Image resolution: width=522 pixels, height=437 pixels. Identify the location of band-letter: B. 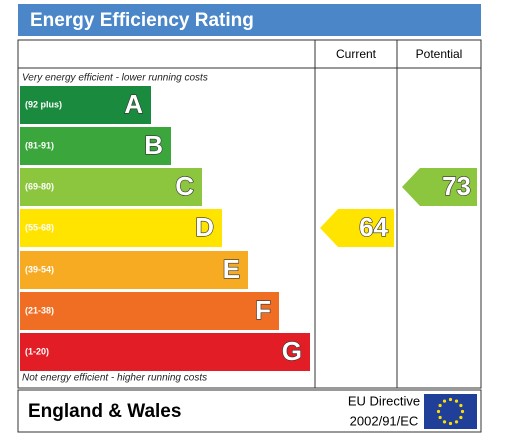
(153, 145).